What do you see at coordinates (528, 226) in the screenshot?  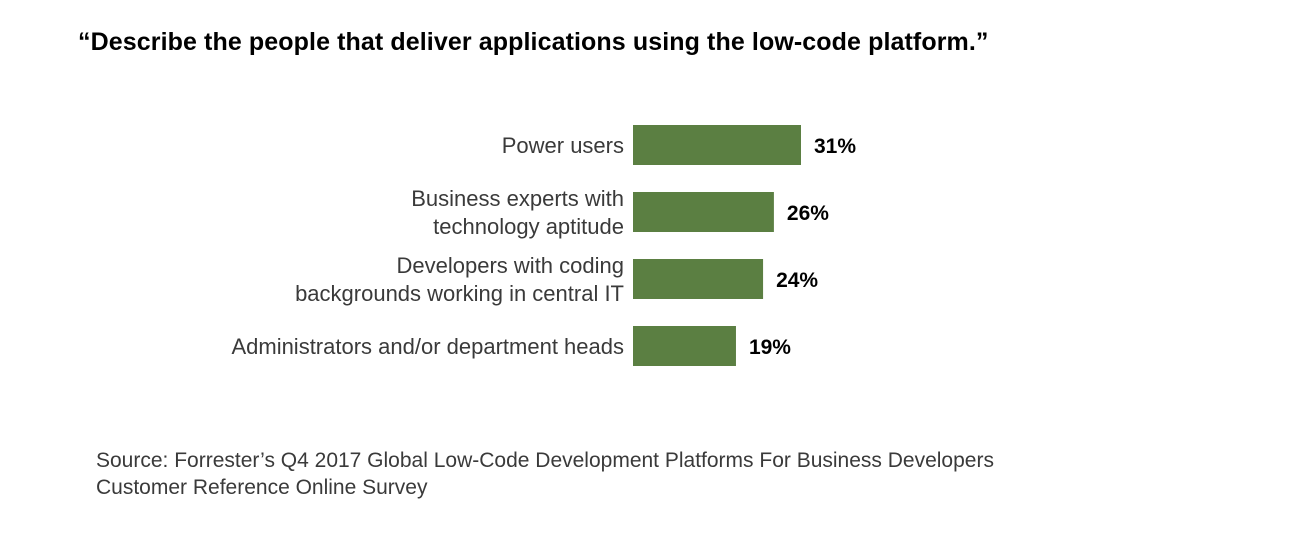 I see `category-label: technology aptitude` at bounding box center [528, 226].